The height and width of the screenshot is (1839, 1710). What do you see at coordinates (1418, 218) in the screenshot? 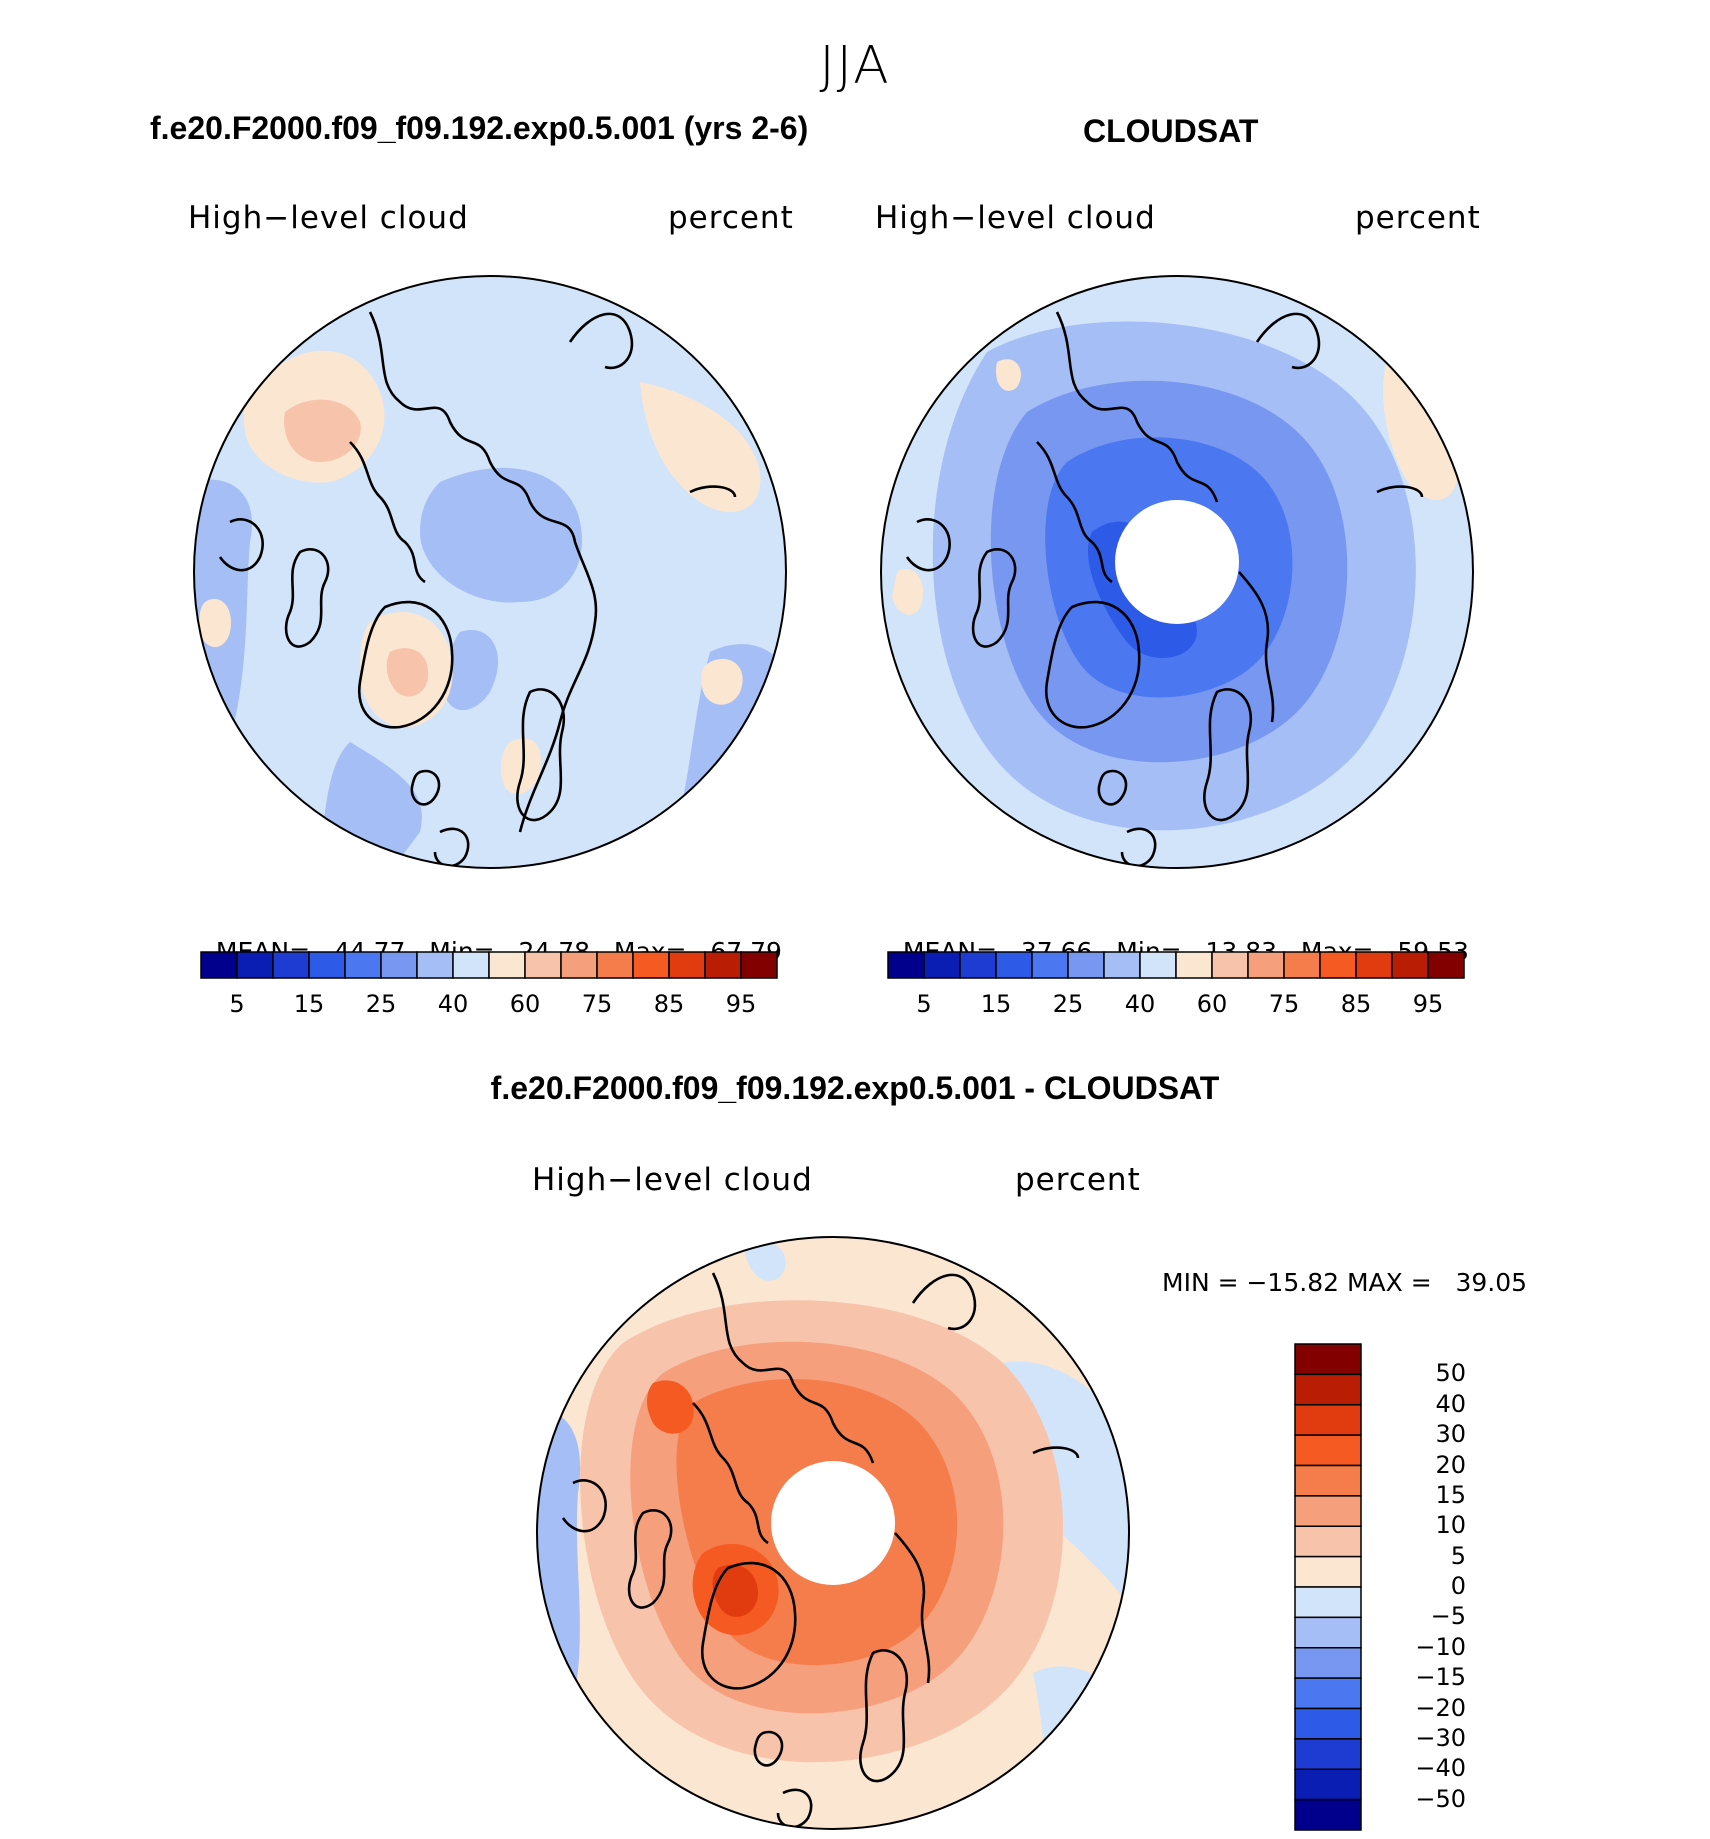
I see `units-label-cloudsat: percent` at bounding box center [1418, 218].